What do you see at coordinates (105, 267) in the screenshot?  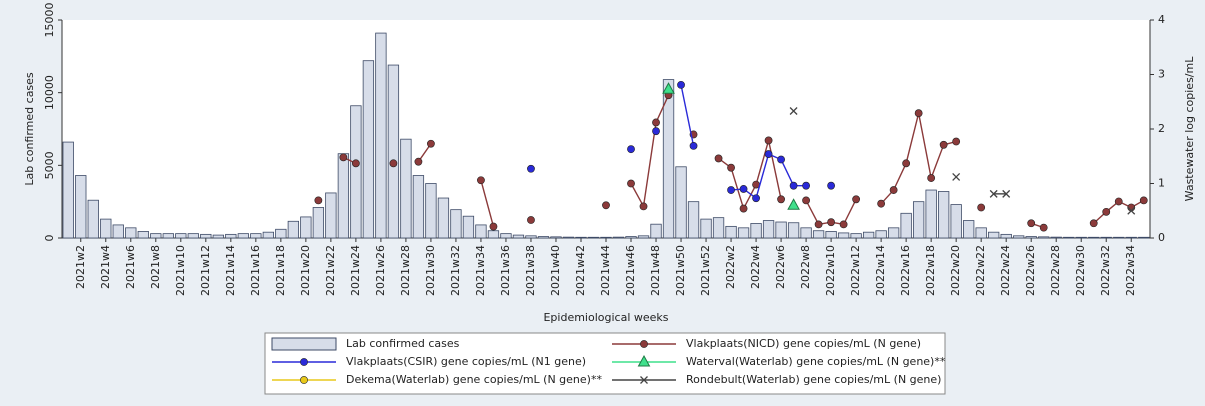 I see `x-tick-label: 2021w4` at bounding box center [105, 267].